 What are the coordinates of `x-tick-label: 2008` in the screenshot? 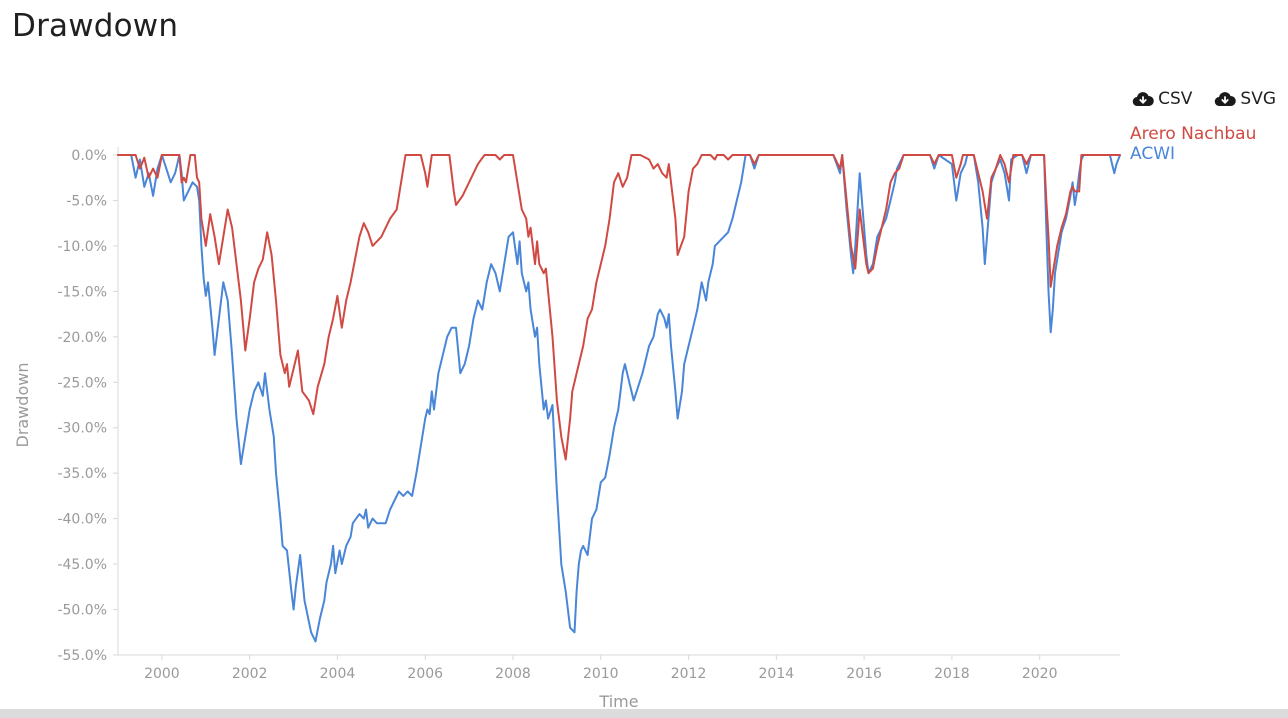 It's located at (513, 674).